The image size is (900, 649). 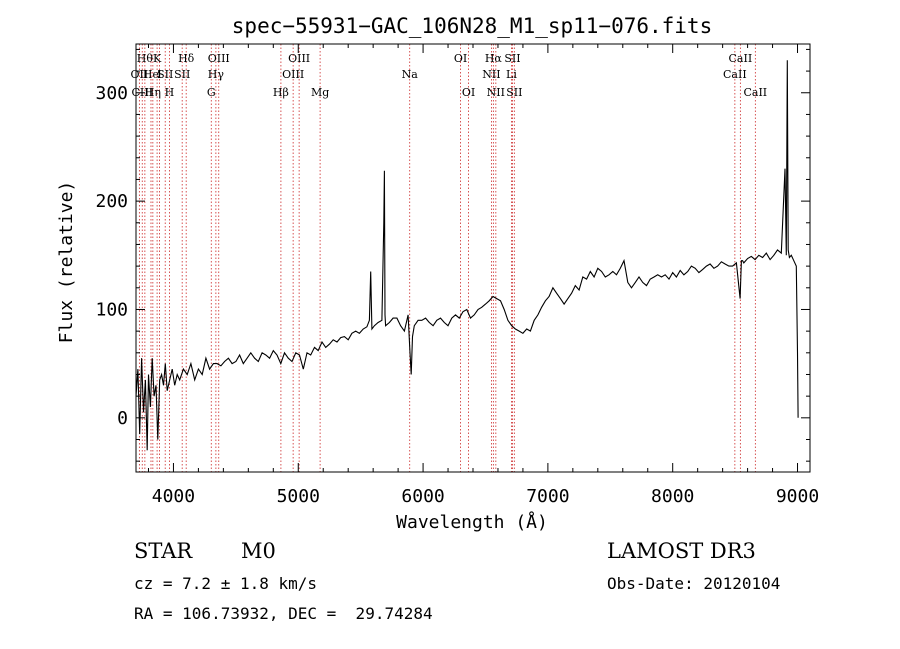 What do you see at coordinates (672, 496) in the screenshot?
I see `x-tick-label-4: 8000` at bounding box center [672, 496].